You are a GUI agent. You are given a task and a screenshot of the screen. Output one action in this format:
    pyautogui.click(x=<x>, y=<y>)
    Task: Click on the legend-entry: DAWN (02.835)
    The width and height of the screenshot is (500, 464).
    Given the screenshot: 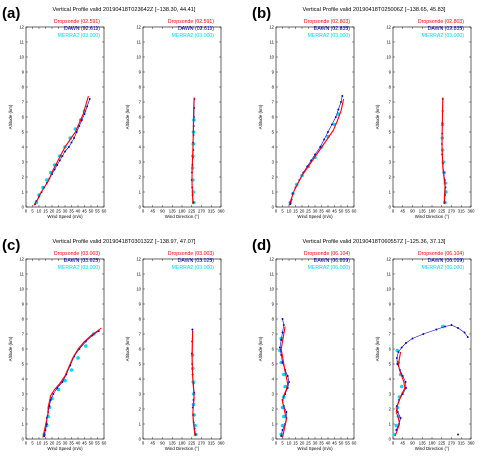 What is the action you would take?
    pyautogui.click(x=332, y=29)
    